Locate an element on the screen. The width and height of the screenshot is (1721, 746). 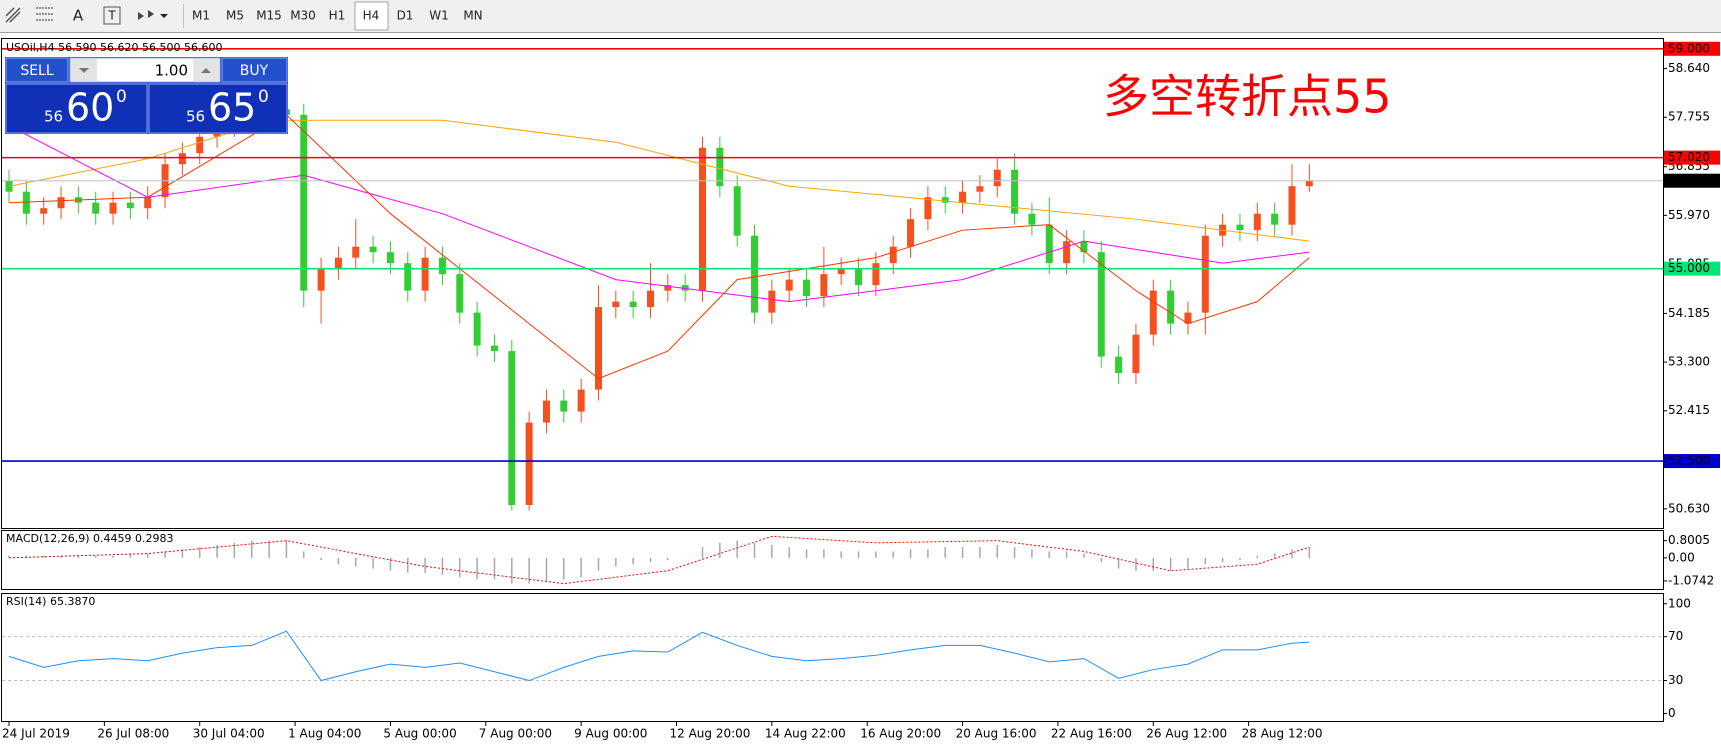
level-label: 56.600 is located at coordinates (1689, 180).